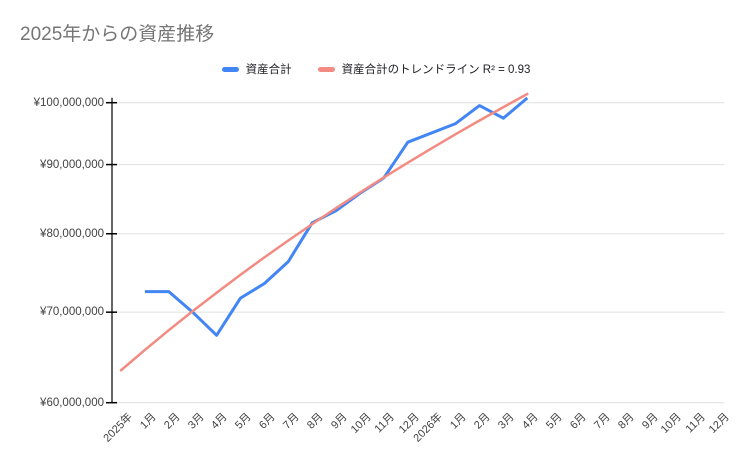  I want to click on legend-trendline-label: 資産合計のトレンドライン R² = 0.93, so click(436, 70).